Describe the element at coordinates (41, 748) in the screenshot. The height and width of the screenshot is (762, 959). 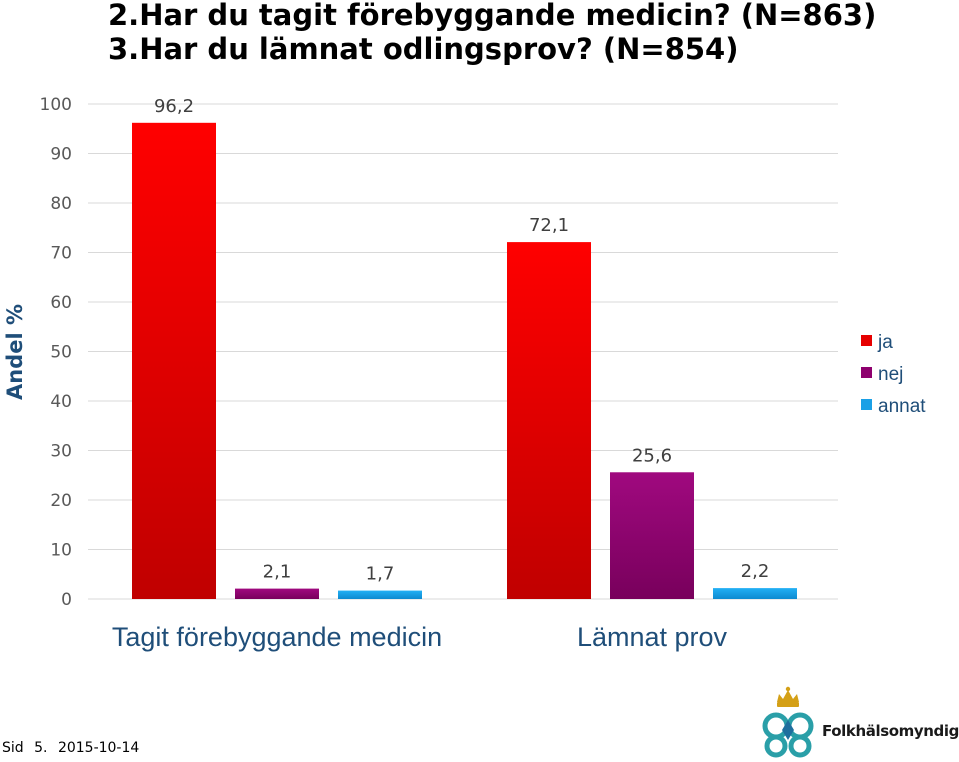
I see `page-number: 5.` at that location.